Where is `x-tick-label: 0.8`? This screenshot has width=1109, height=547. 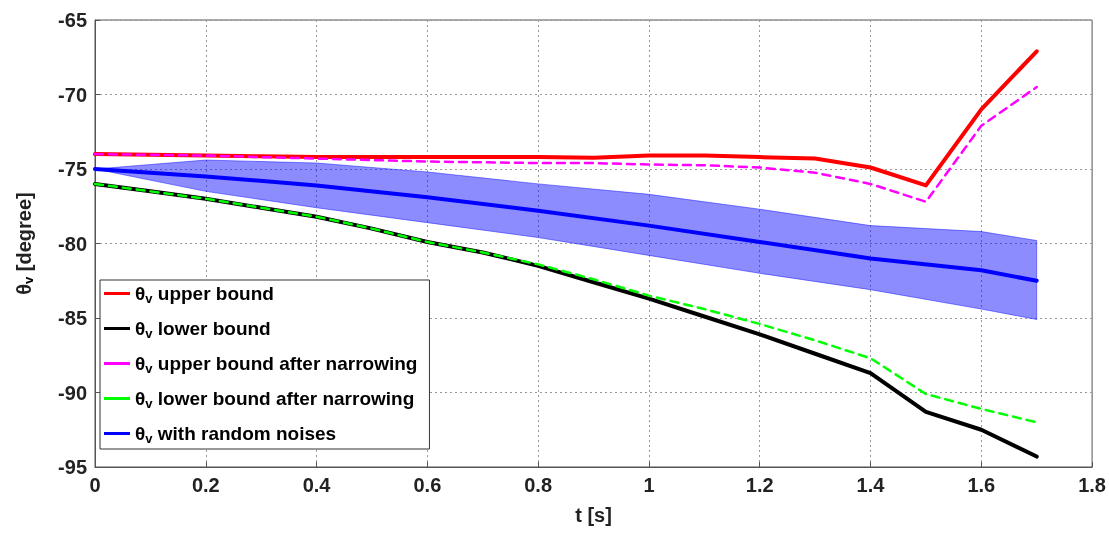
x-tick-label: 0.8 is located at coordinates (538, 485).